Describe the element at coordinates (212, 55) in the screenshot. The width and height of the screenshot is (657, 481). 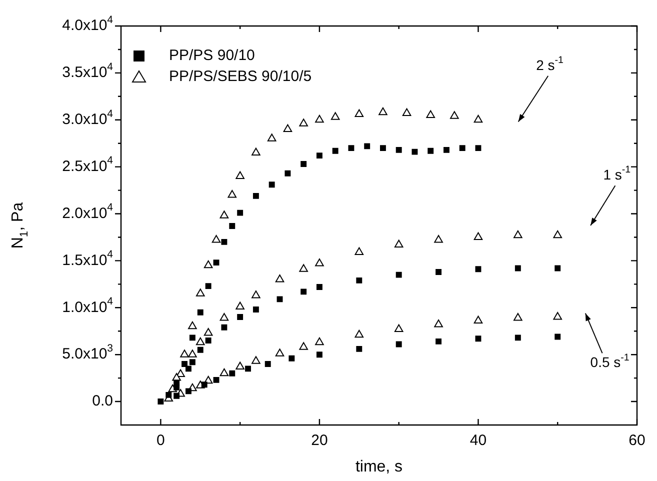
I see `legend-label: PP/PS 90/10` at that location.